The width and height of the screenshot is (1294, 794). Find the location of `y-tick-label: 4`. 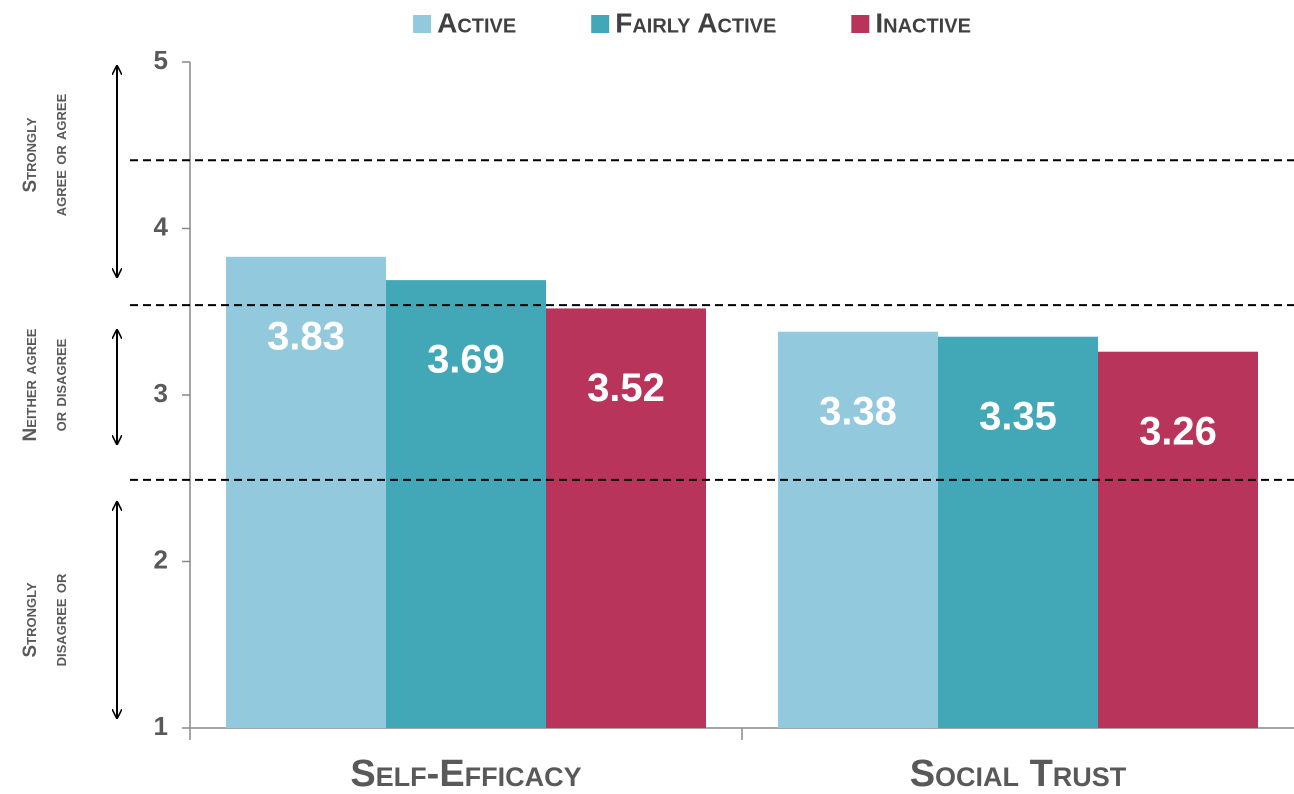

y-tick-label: 4 is located at coordinates (161, 226).